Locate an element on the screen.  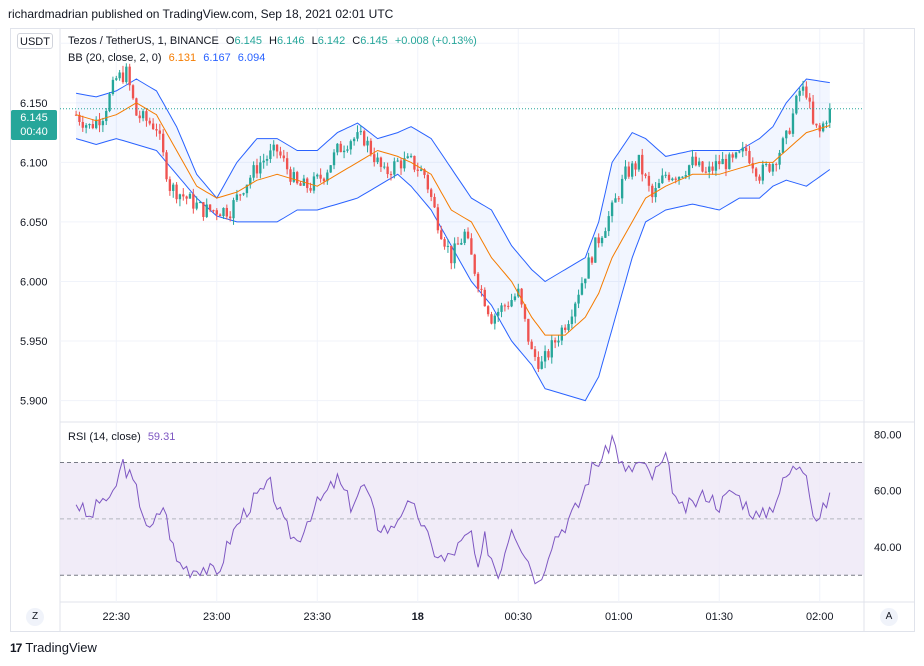
legend-h-label: H is located at coordinates (273, 41).